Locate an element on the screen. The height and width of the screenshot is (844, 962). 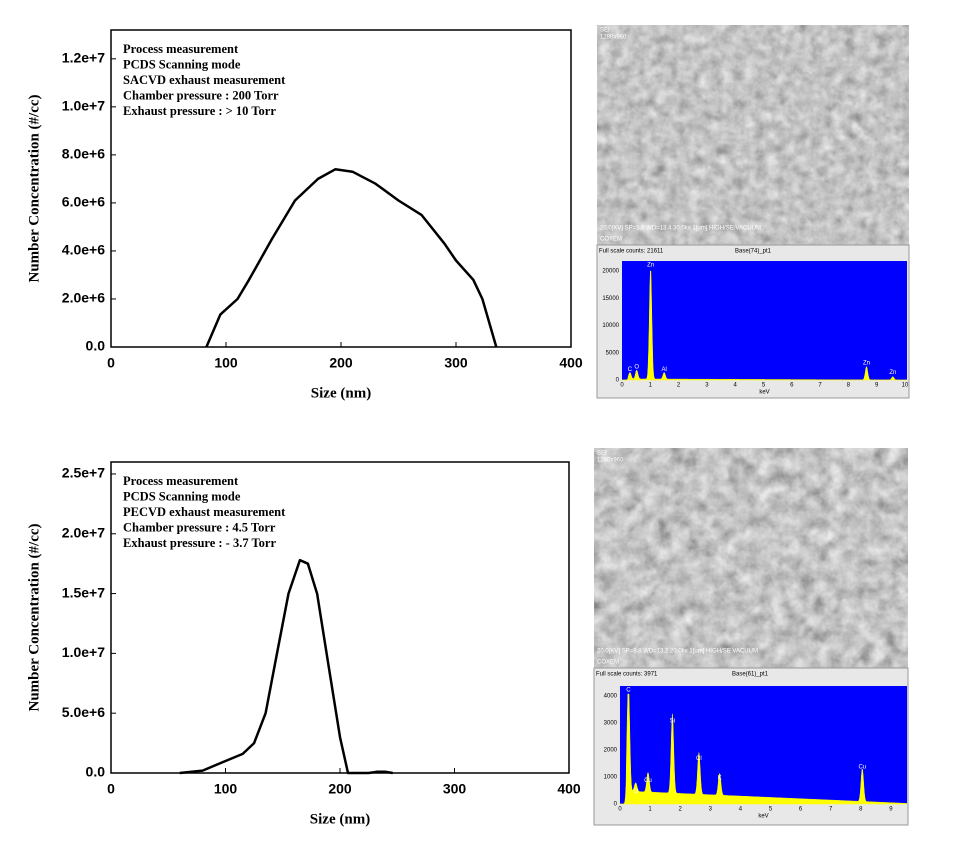
annotation: Chamber pressure : 4.5 Torr is located at coordinates (199, 527).